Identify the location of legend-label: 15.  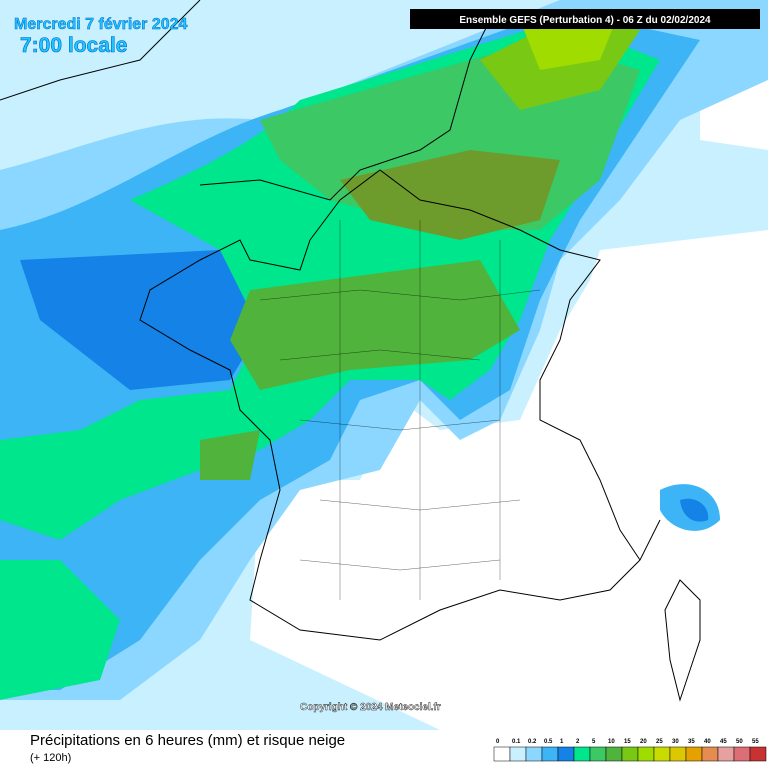
(627, 742).